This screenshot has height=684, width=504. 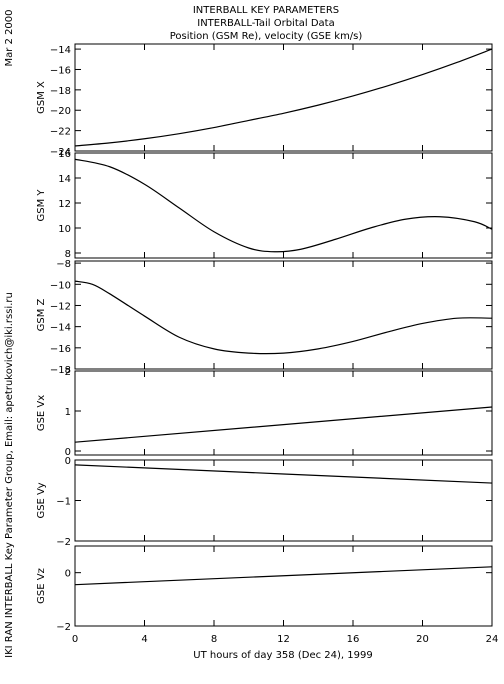 What do you see at coordinates (422, 639) in the screenshot?
I see `x-tick-label: 20` at bounding box center [422, 639].